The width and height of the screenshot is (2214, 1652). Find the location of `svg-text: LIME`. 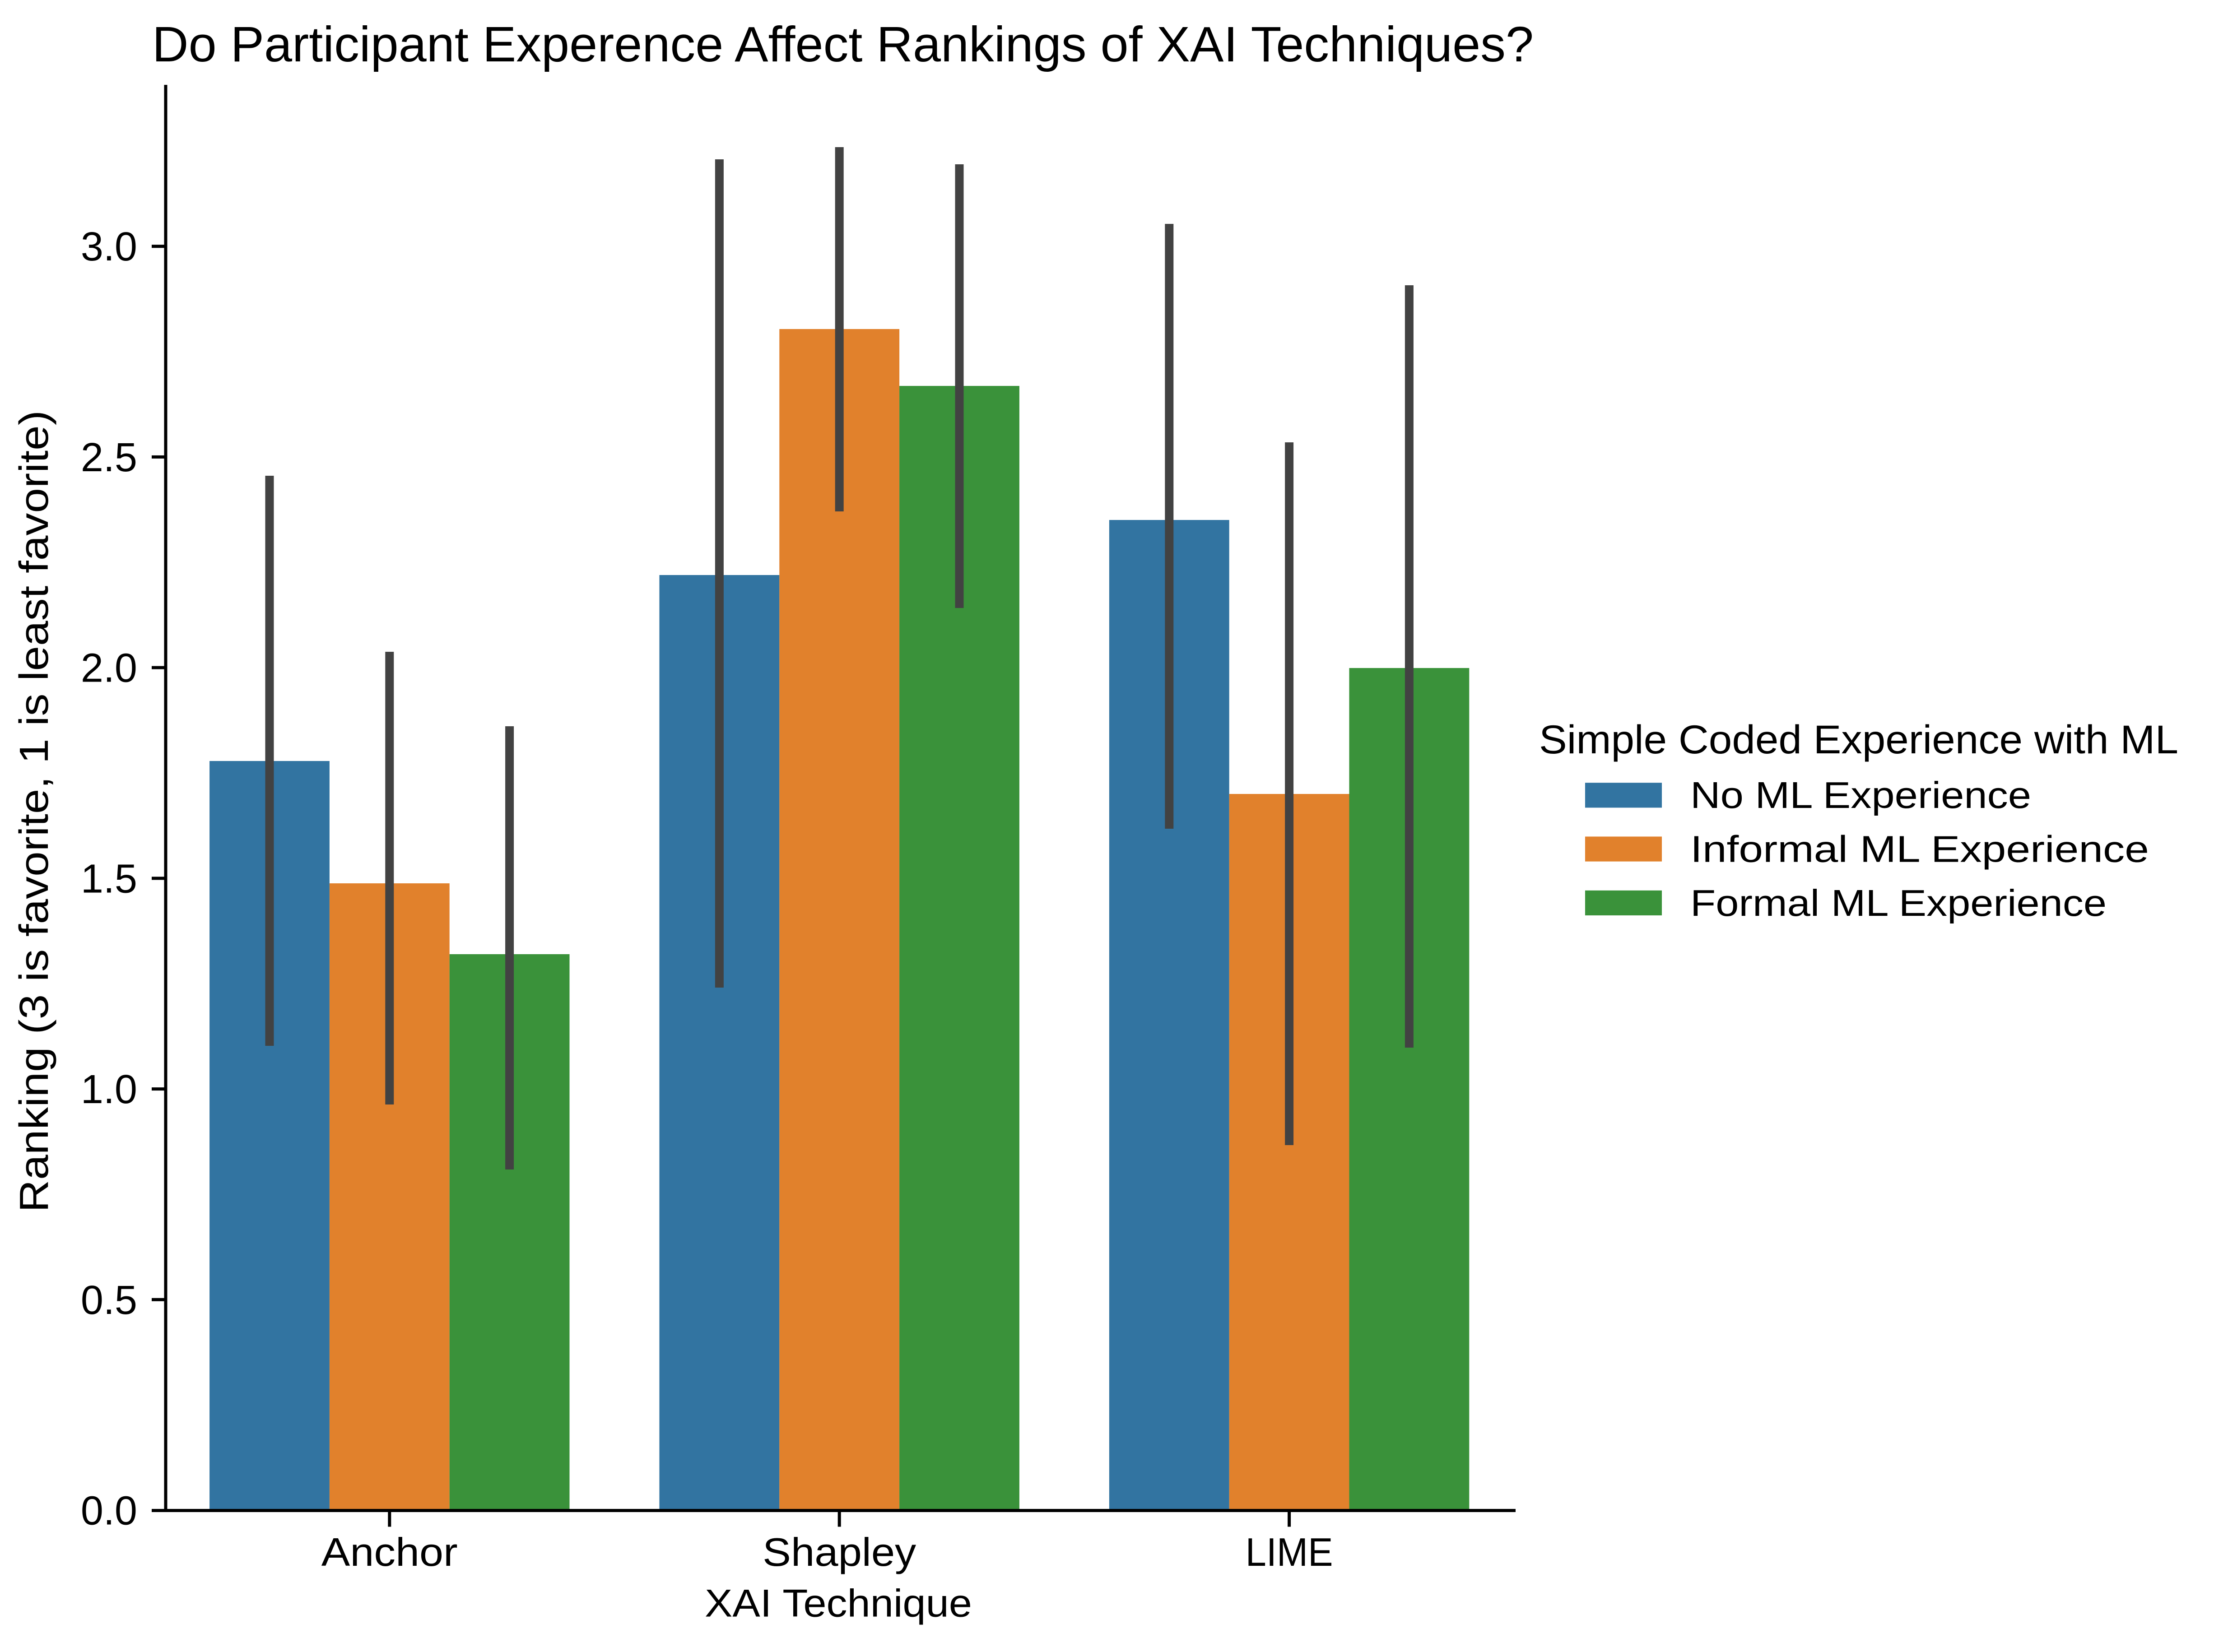

svg-text: LIME is located at coordinates (1289, 1552).